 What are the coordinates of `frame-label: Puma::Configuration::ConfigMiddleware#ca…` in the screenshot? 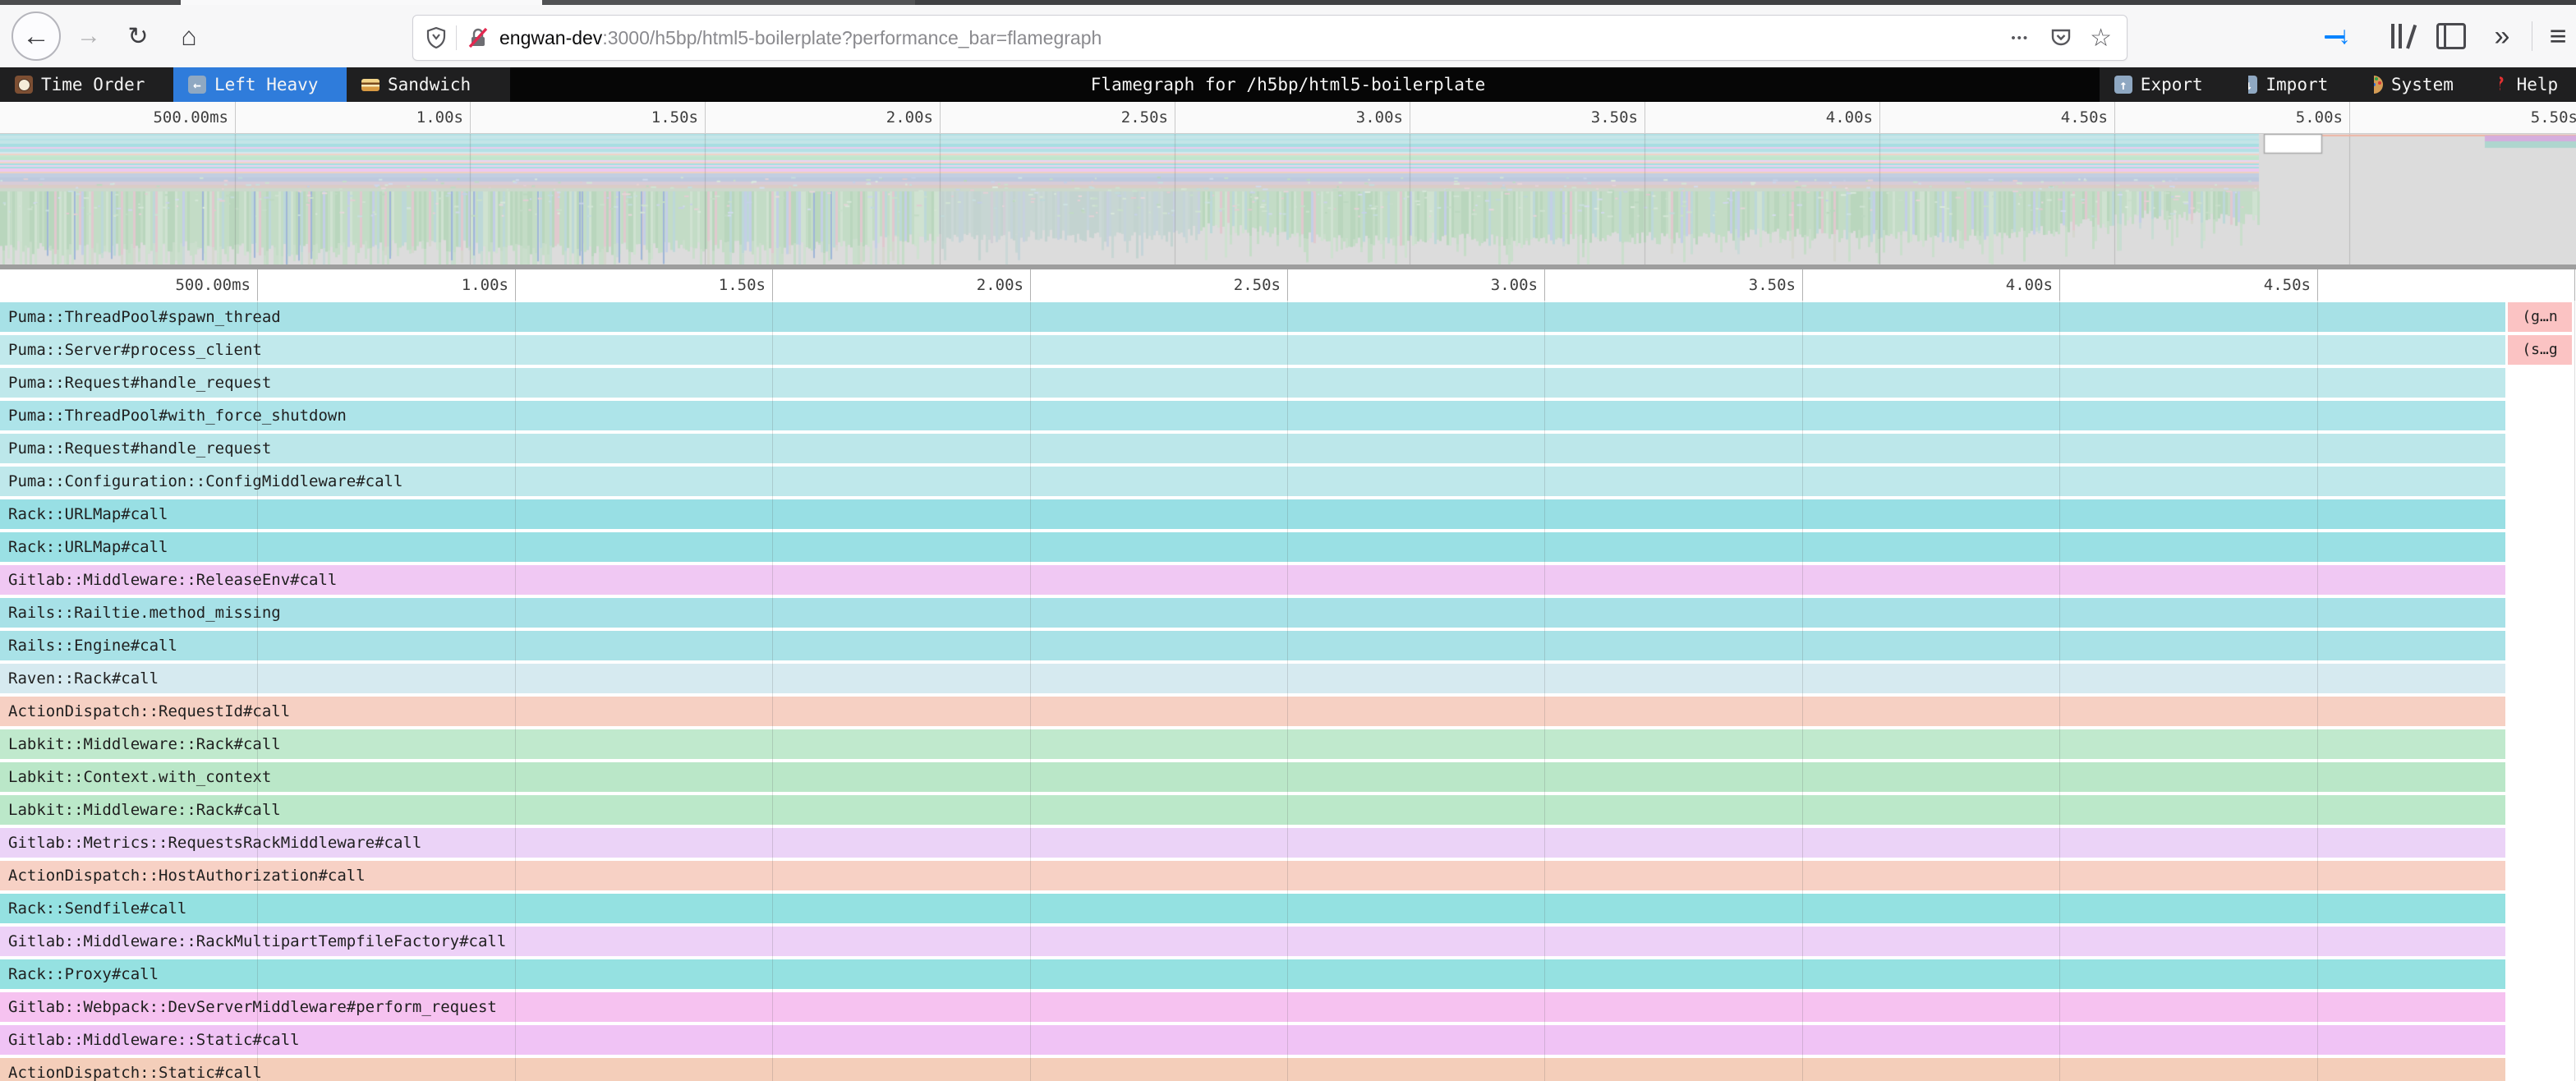 It's located at (205, 481).